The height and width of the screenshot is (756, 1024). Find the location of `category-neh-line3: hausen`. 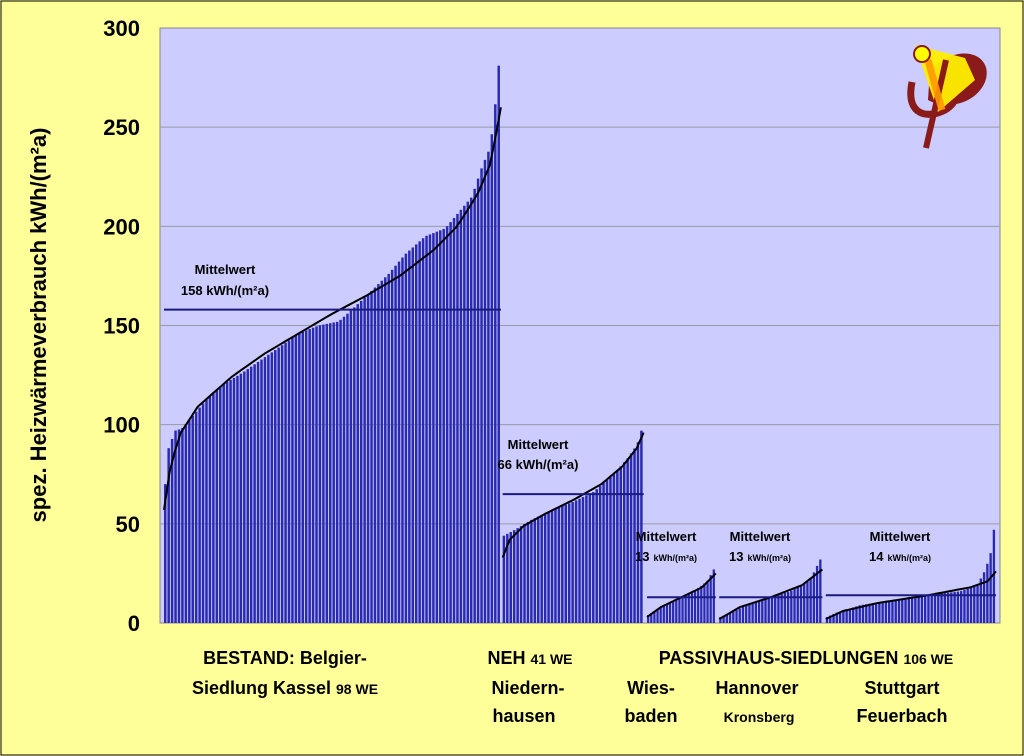

category-neh-line3: hausen is located at coordinates (523, 716).